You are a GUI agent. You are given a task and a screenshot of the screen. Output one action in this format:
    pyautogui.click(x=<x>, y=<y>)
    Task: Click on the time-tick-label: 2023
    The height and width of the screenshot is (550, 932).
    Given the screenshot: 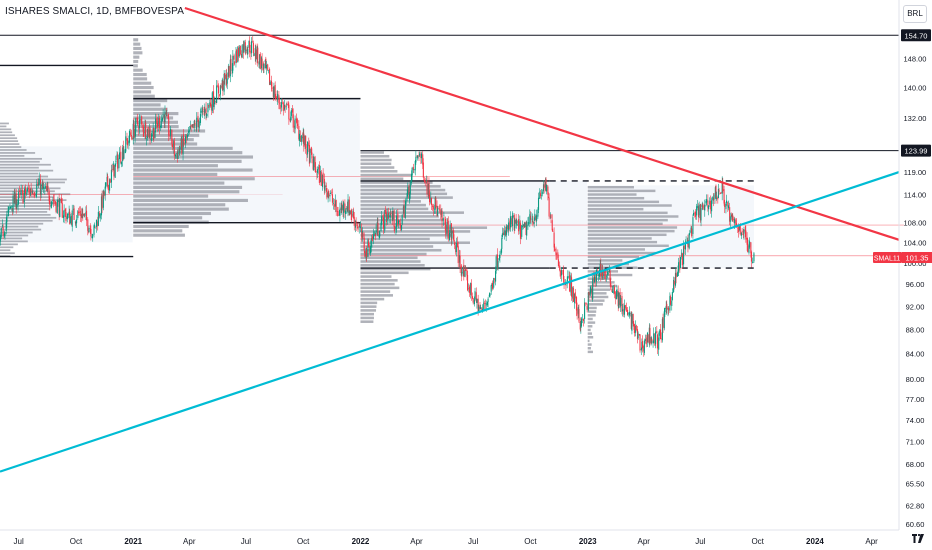 What is the action you would take?
    pyautogui.click(x=588, y=541)
    